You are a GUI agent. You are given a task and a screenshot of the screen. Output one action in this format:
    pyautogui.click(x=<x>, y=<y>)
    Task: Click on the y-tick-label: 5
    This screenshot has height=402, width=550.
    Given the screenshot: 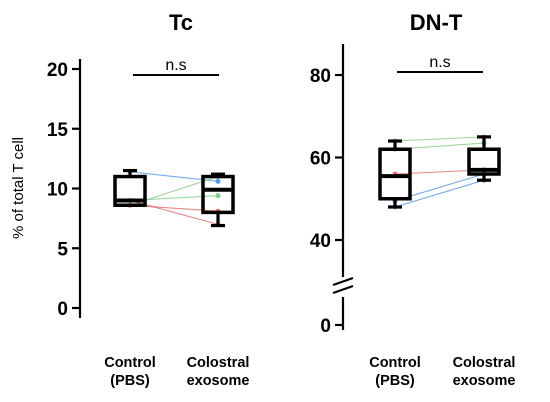 What is the action you would take?
    pyautogui.click(x=62, y=249)
    